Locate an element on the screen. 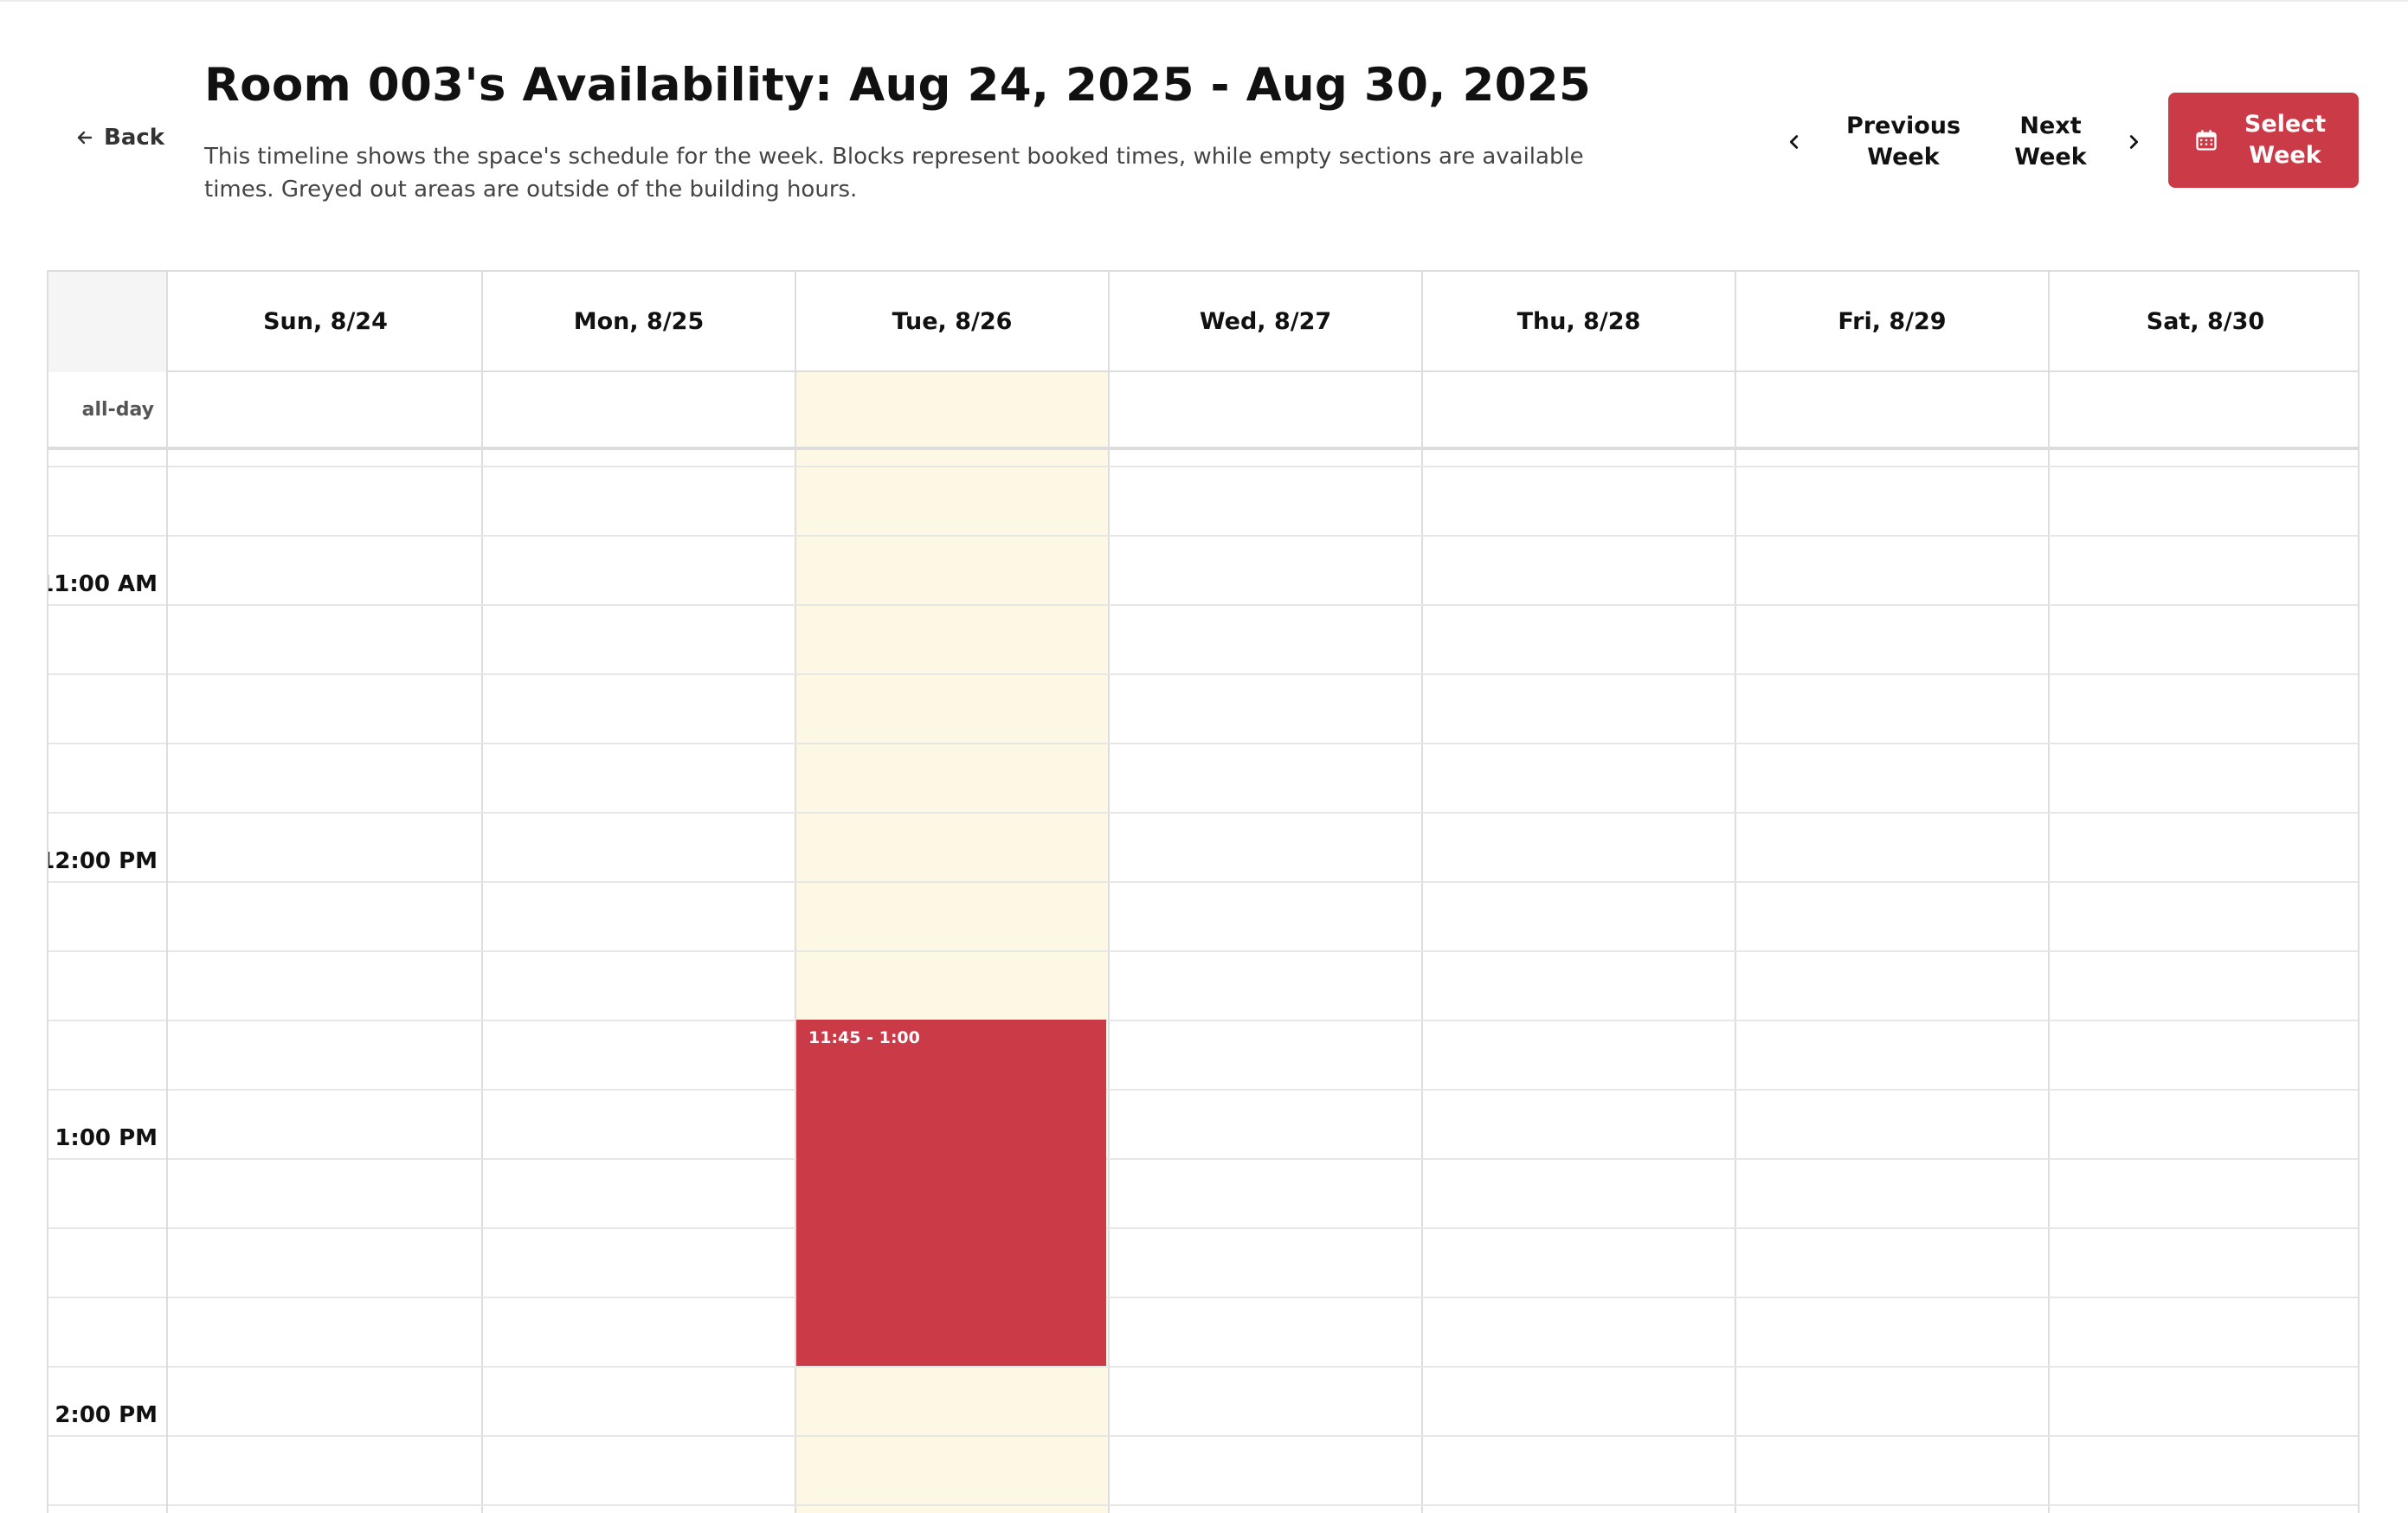 The width and height of the screenshot is (2408, 1513). next-week-button: Next Week is located at coordinates (2073, 142).